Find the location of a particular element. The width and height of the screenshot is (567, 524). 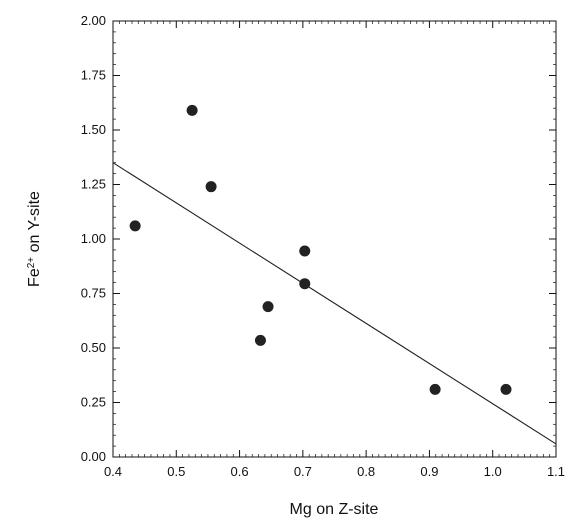

x-tick-label: 1.1 is located at coordinates (556, 471).